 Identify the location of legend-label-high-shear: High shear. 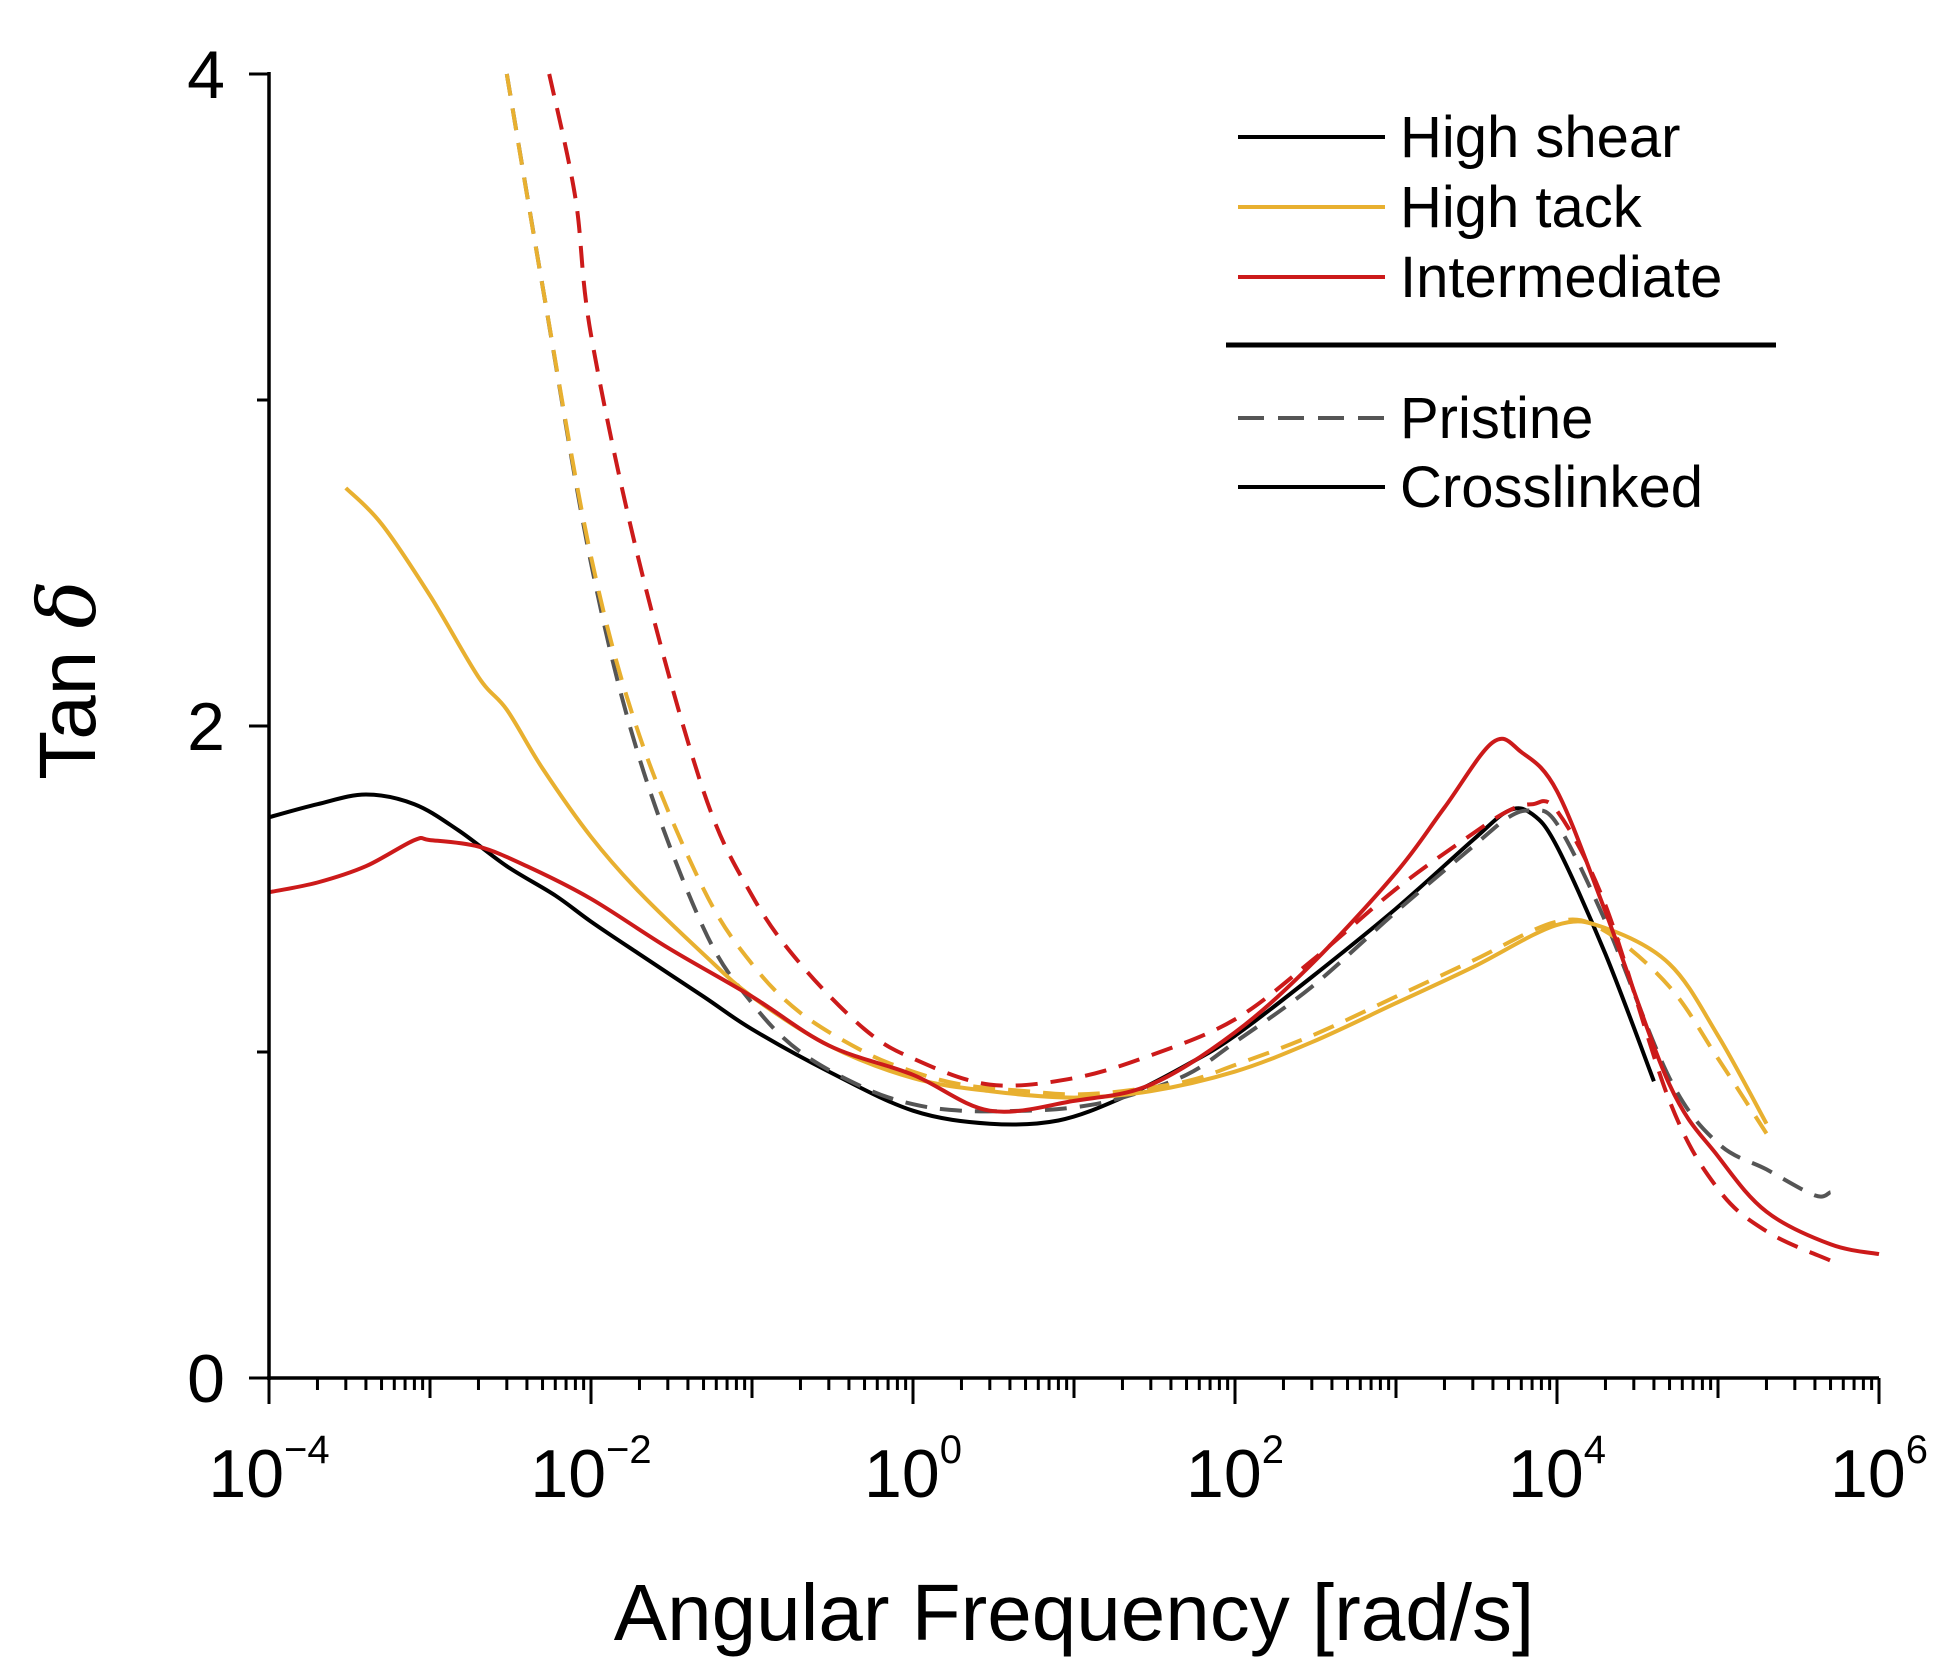
(1540, 137).